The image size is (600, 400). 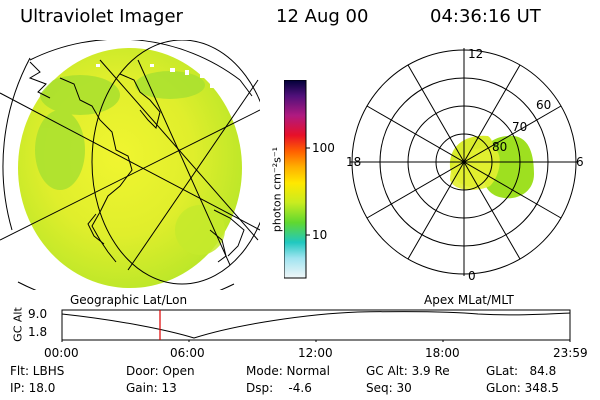 What do you see at coordinates (315, 353) in the screenshot?
I see `xtick-2: 12:00` at bounding box center [315, 353].